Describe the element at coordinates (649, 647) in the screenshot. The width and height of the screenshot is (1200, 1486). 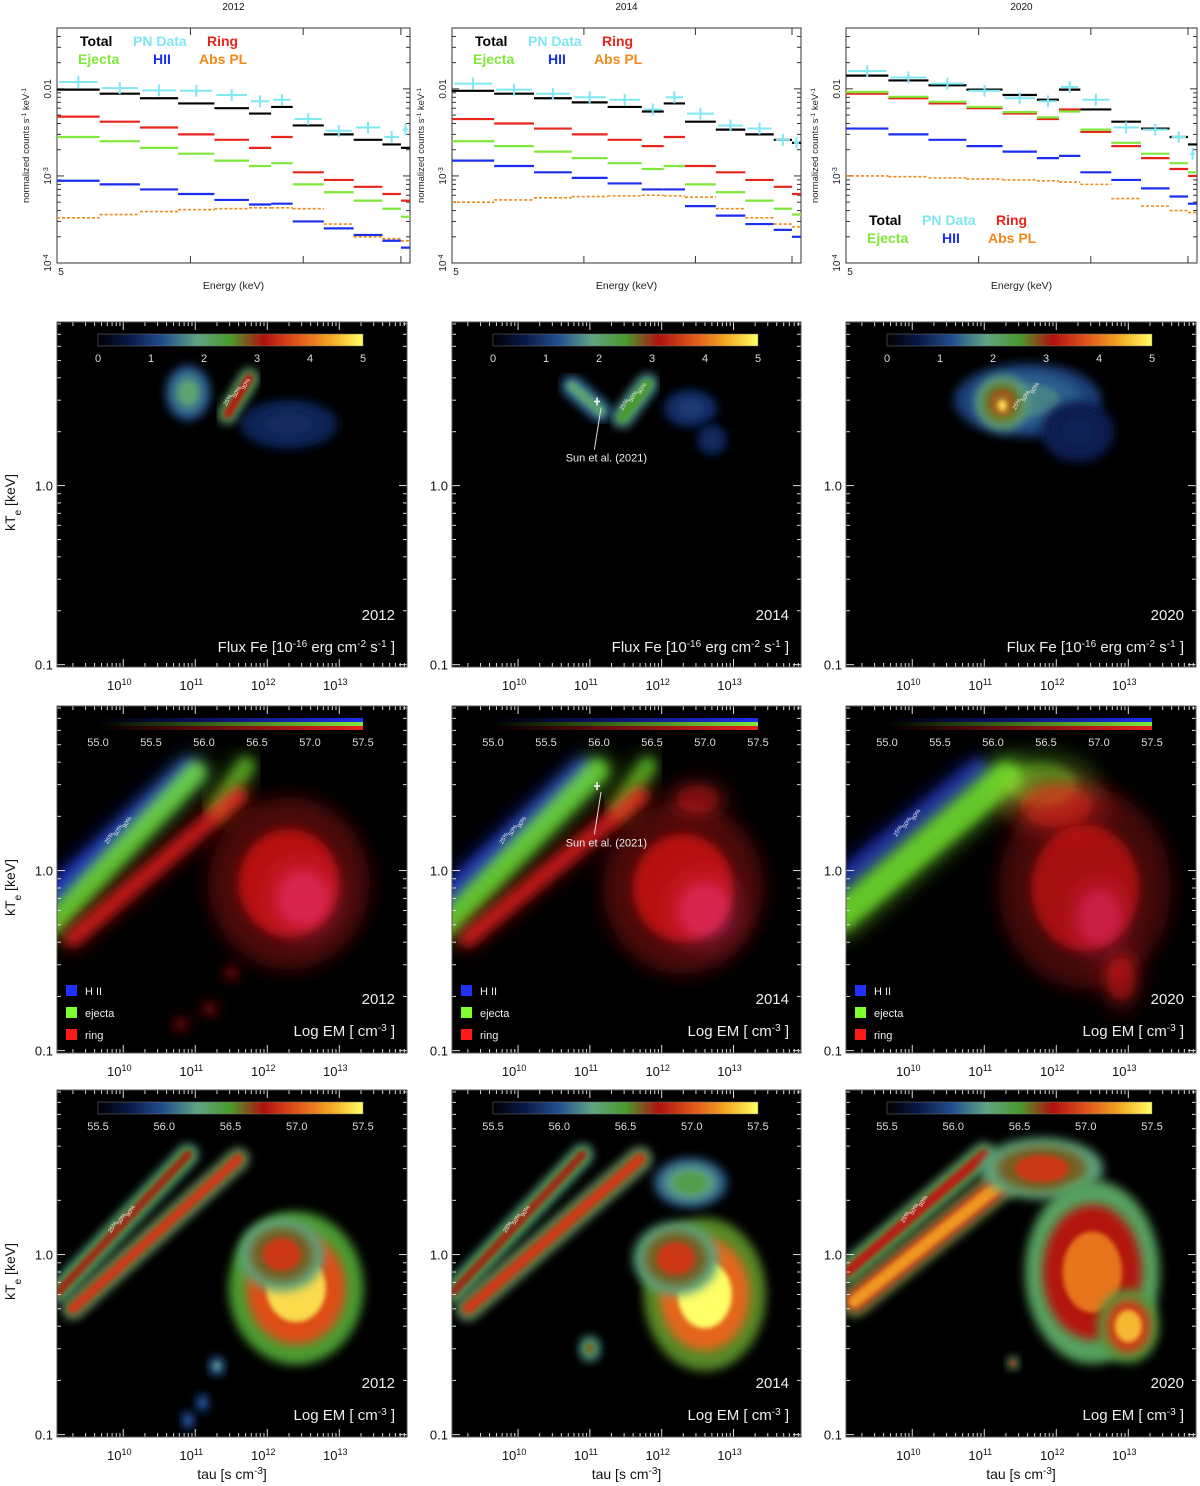
I see `colorbar-label-part: Flux Fe [10` at that location.